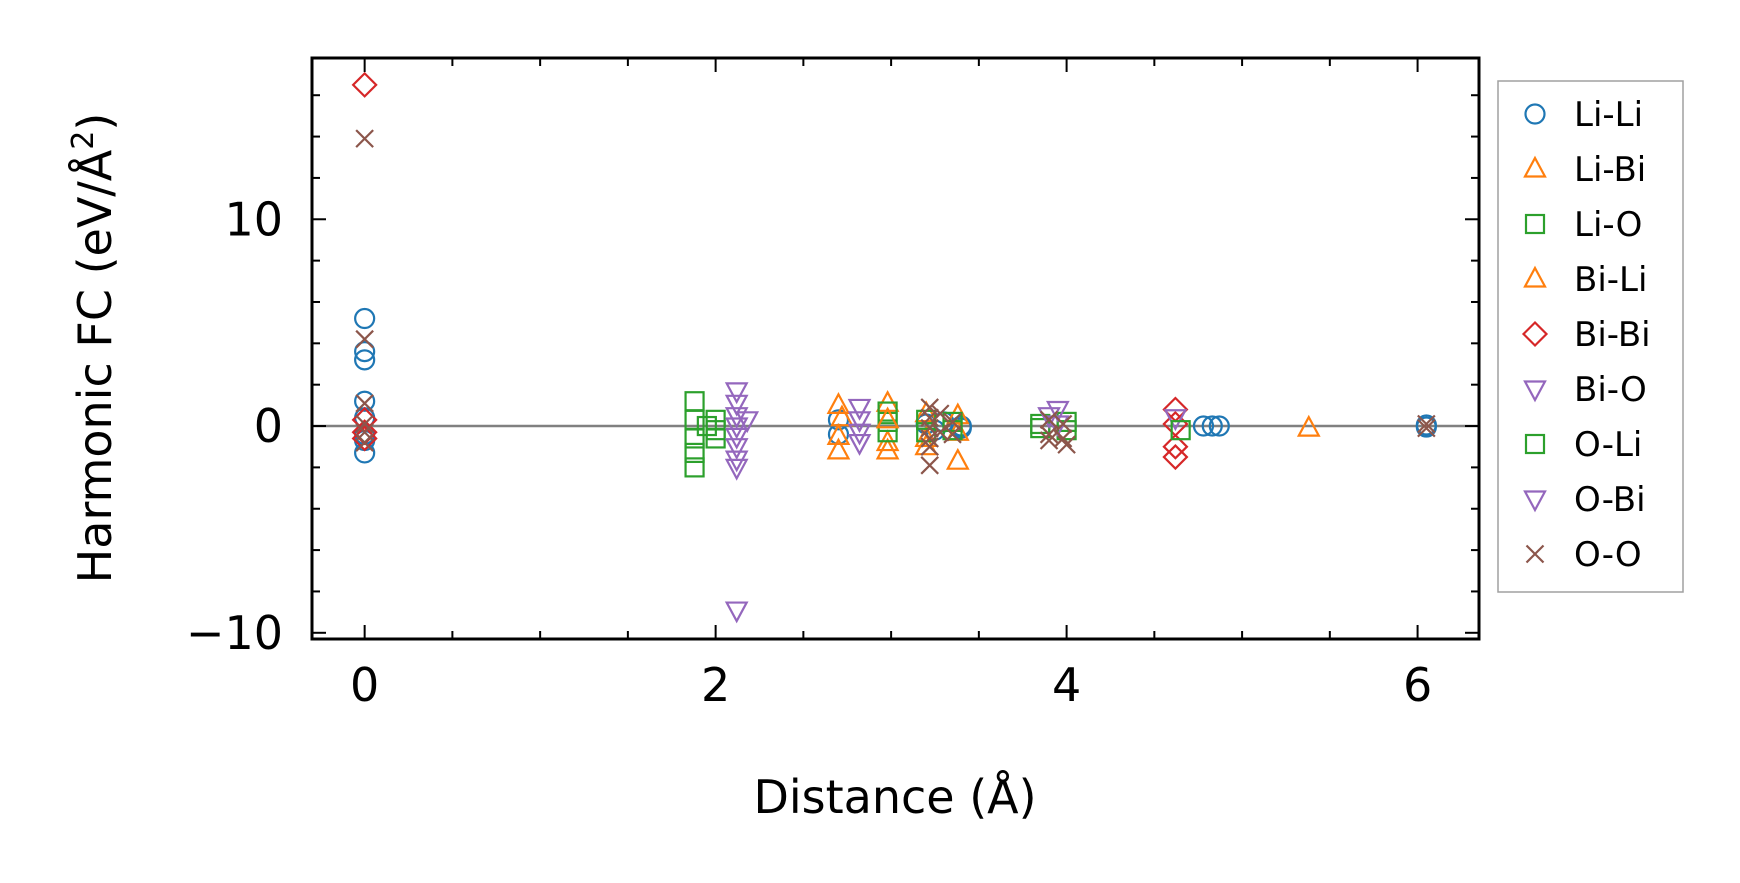 The height and width of the screenshot is (883, 1740). Describe the element at coordinates (1417, 685) in the screenshot. I see `x-tick-label: 6` at that location.